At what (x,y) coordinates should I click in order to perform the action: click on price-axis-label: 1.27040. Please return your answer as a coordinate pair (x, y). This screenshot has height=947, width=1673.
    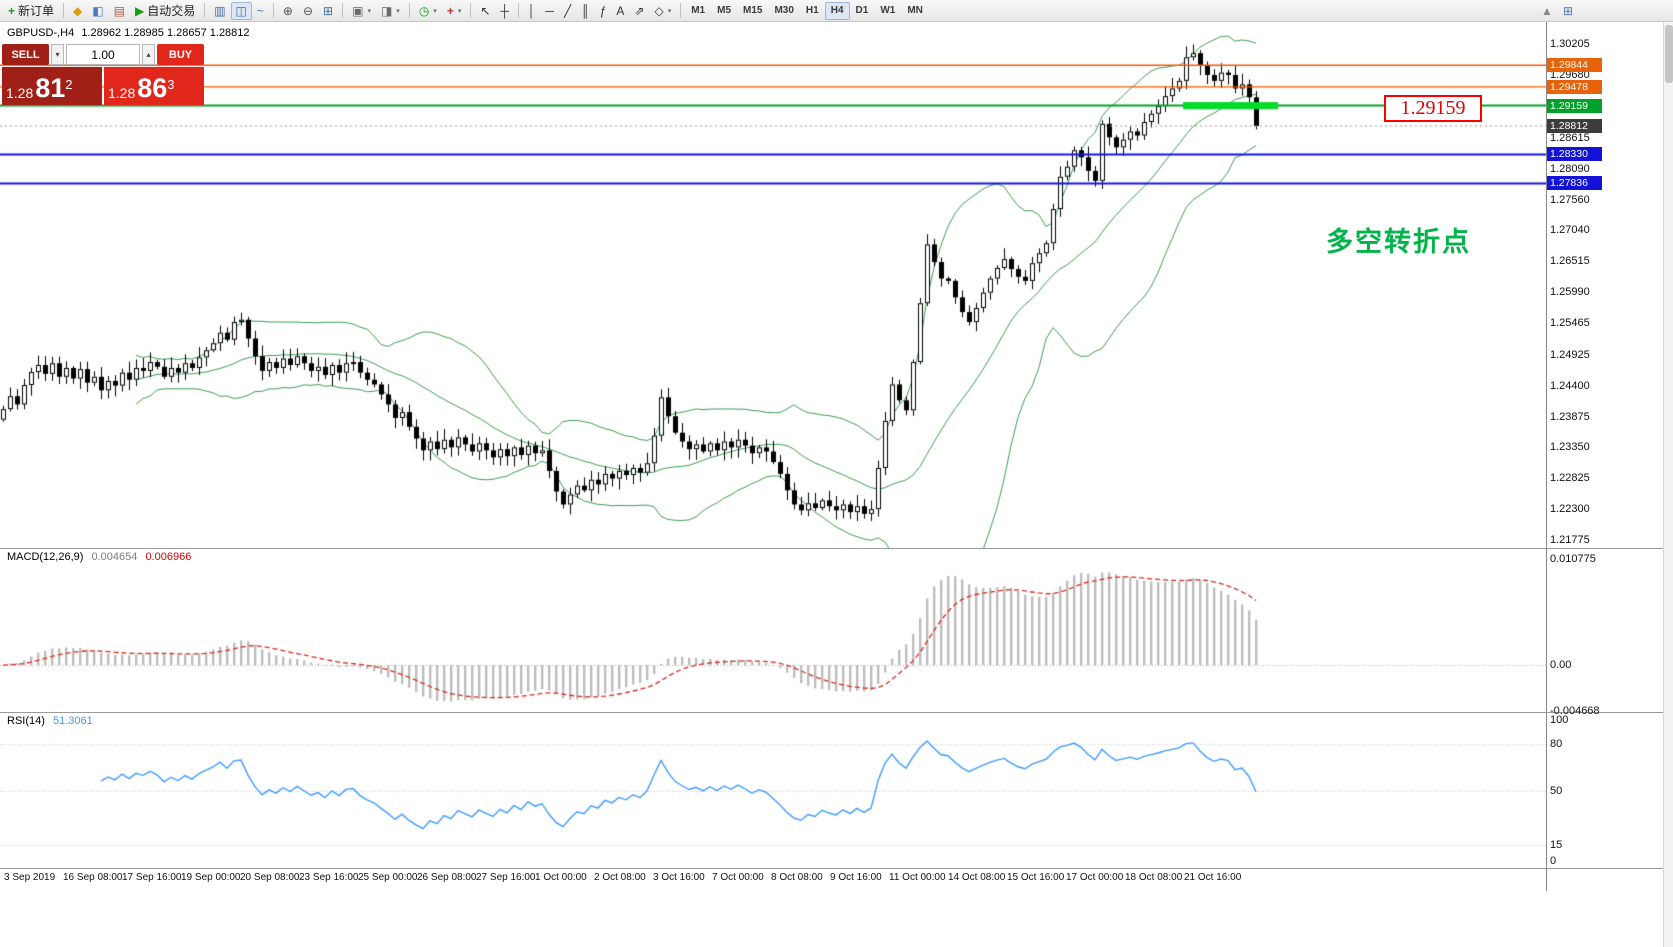
    Looking at the image, I should click on (1570, 230).